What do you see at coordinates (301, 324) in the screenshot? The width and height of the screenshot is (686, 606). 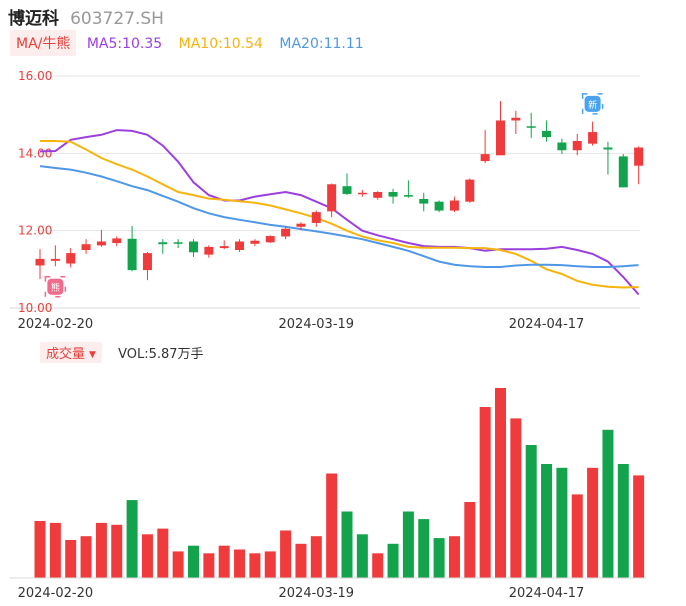 I see `price-x-axis: 2024-02-20 2024-03-19 2024-04-17` at bounding box center [301, 324].